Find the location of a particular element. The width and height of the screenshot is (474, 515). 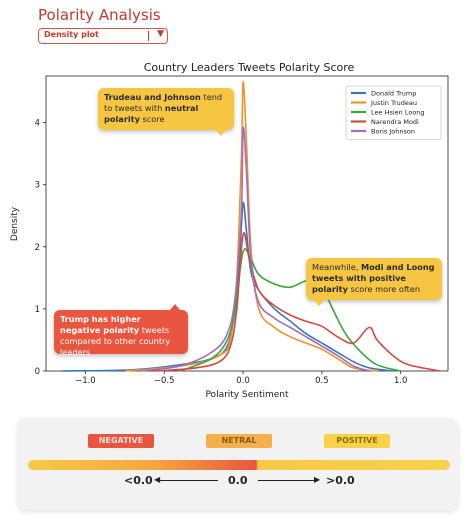

x-tick-label: 0.5 is located at coordinates (322, 381).